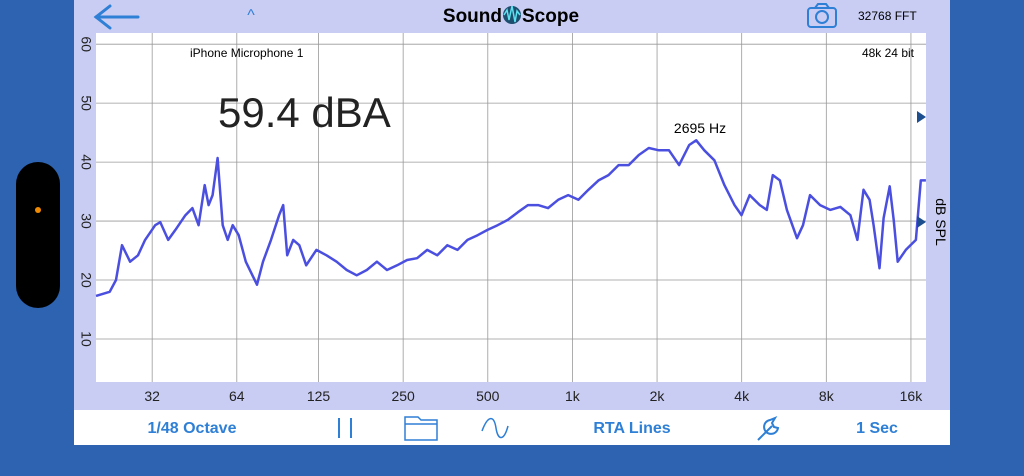  What do you see at coordinates (86, 280) in the screenshot?
I see `y-tick-label: 20` at bounding box center [86, 280].